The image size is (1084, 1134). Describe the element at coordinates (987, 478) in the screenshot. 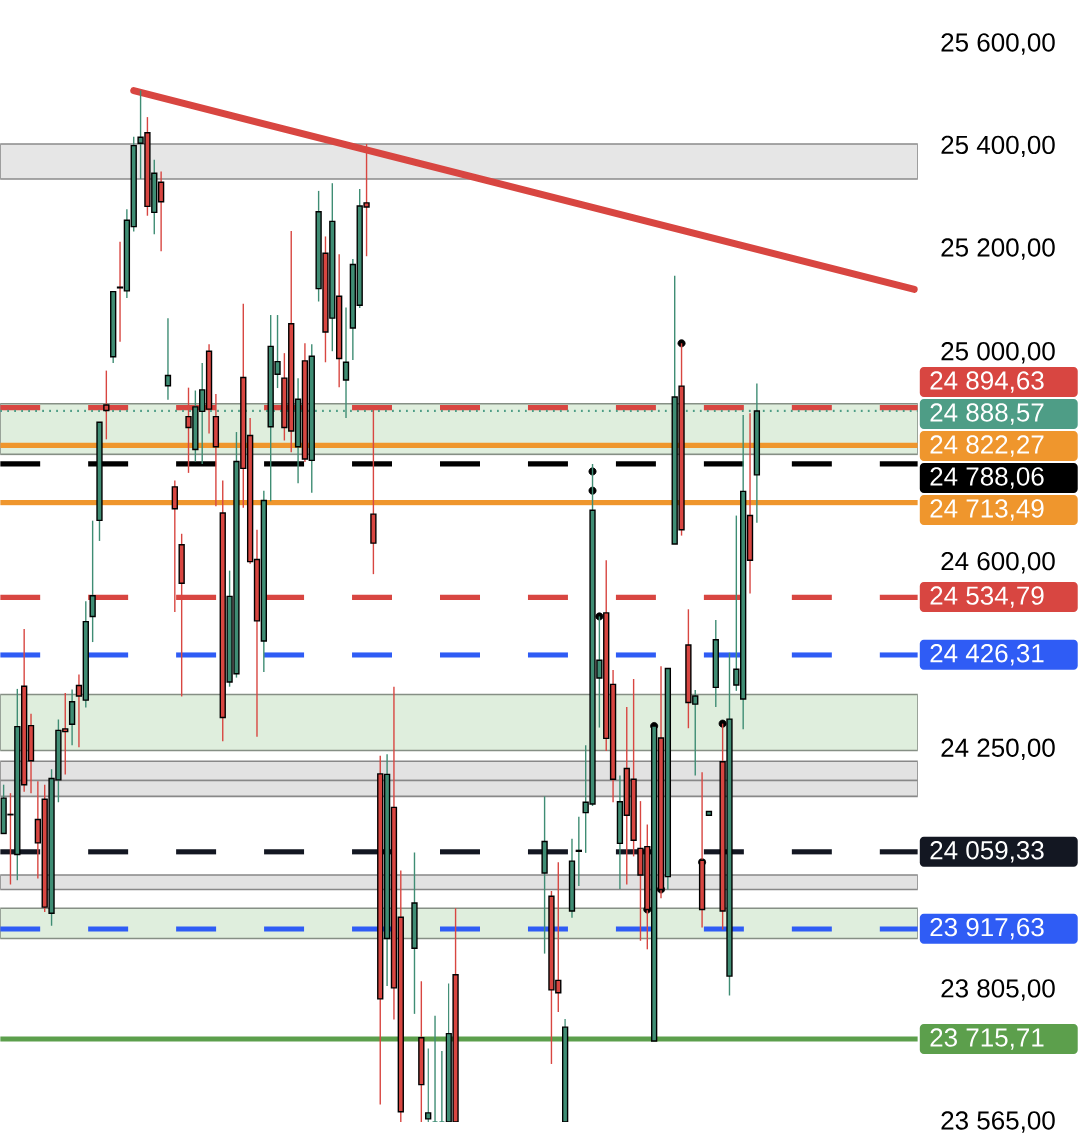

I see `ref-line-label: 24 788,06` at that location.